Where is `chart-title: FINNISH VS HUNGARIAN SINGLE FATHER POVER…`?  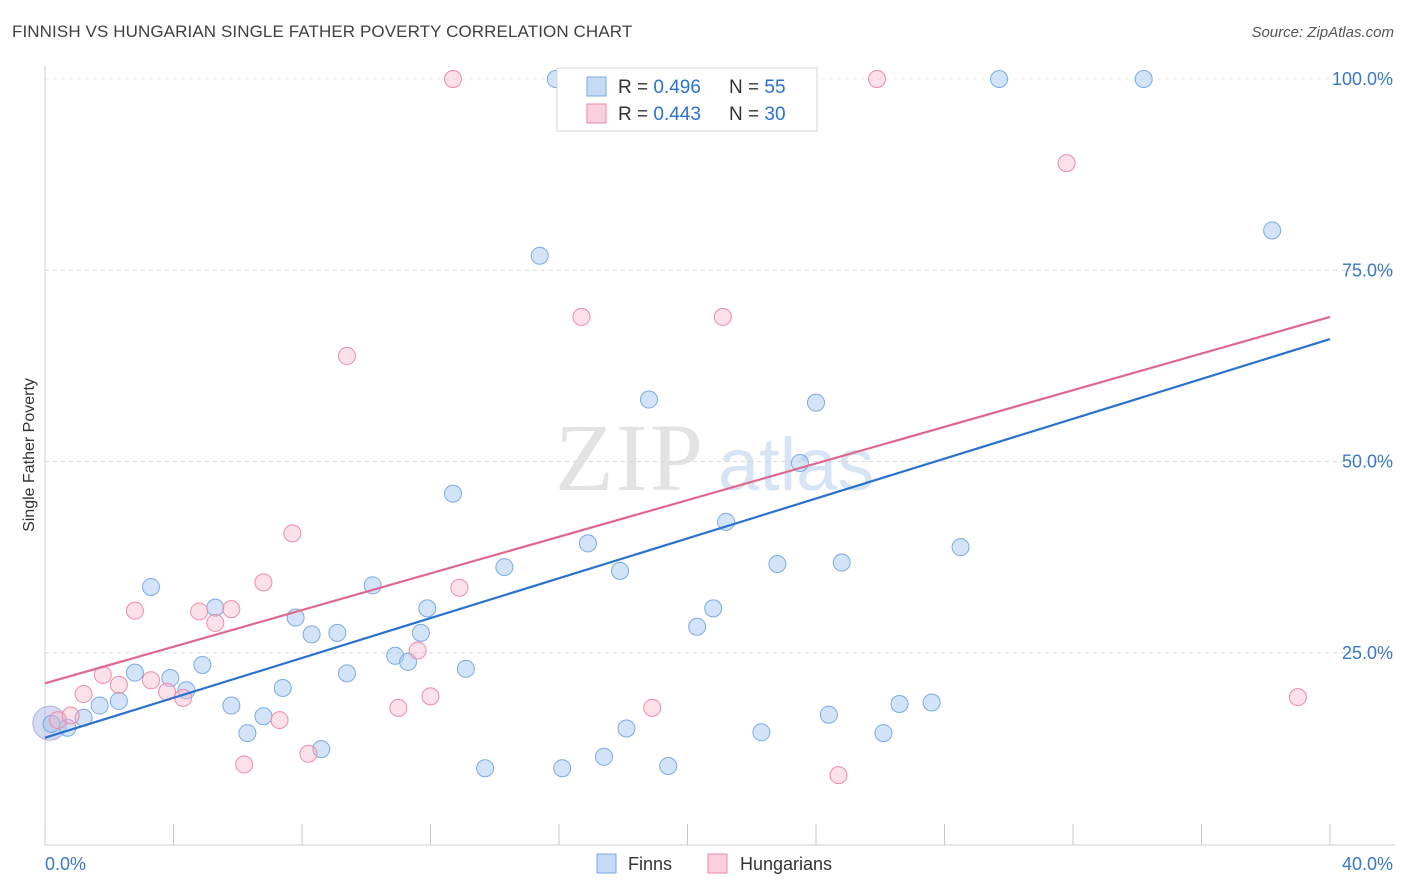
chart-title: FINNISH VS HUNGARIAN SINGLE FATHER POVER… is located at coordinates (322, 31).